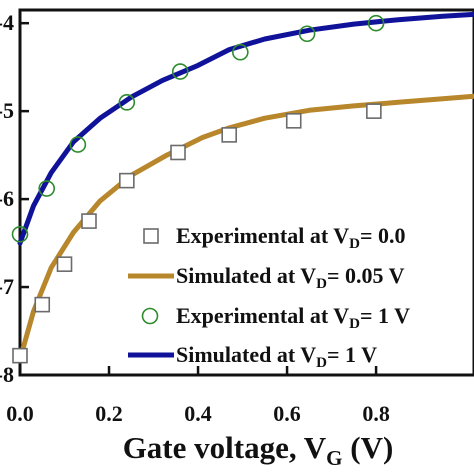  What do you see at coordinates (291, 237) in the screenshot?
I see `legend-label-0: Experimental at VD= 0.0` at bounding box center [291, 237].